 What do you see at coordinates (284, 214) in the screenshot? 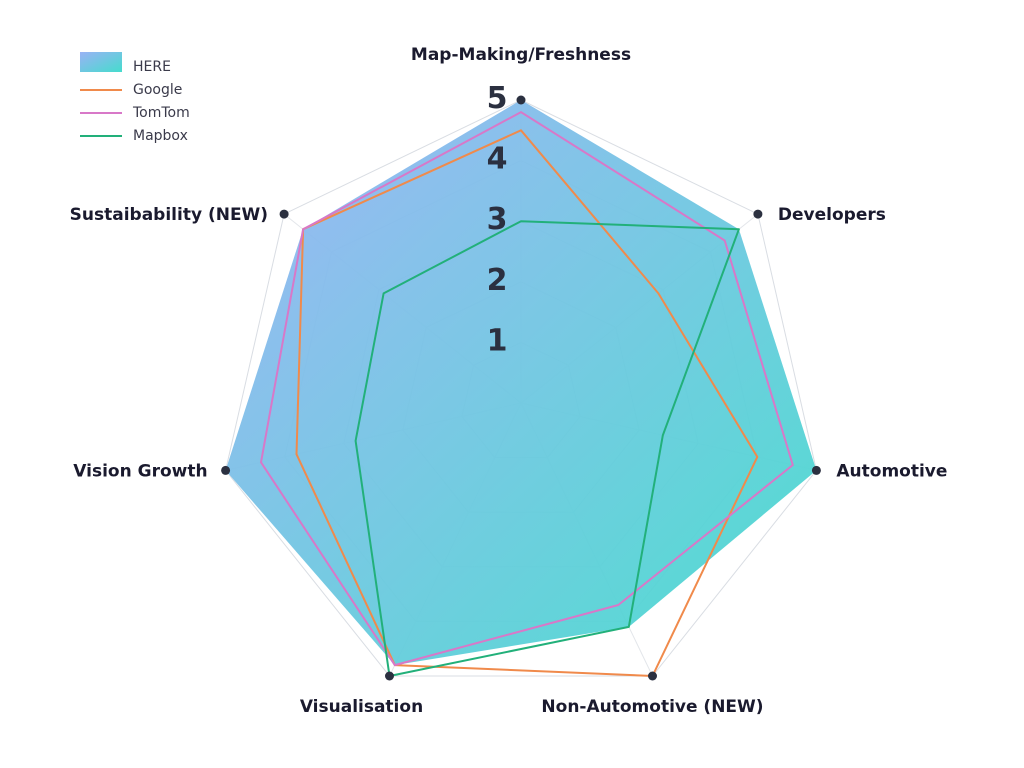
I see `axis-endpoint-sustaibability-new` at bounding box center [284, 214].